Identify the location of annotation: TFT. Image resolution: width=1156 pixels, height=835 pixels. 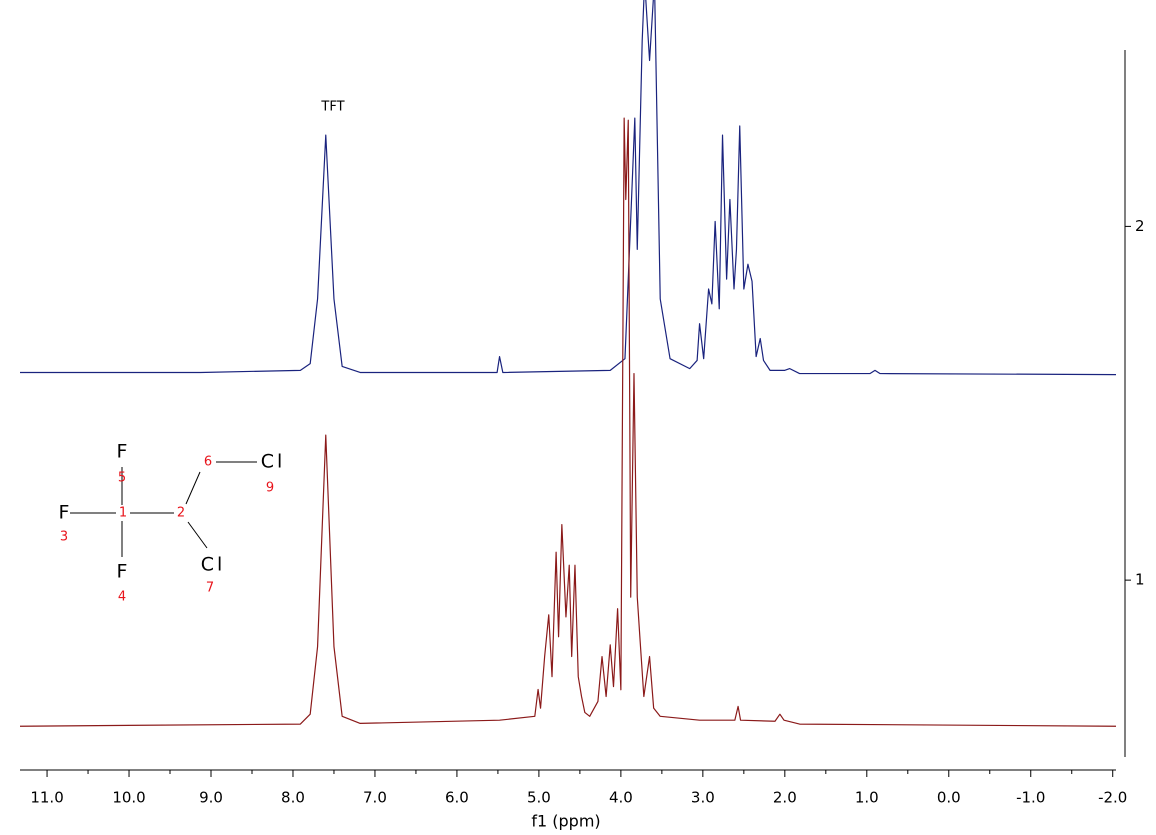
(332, 107).